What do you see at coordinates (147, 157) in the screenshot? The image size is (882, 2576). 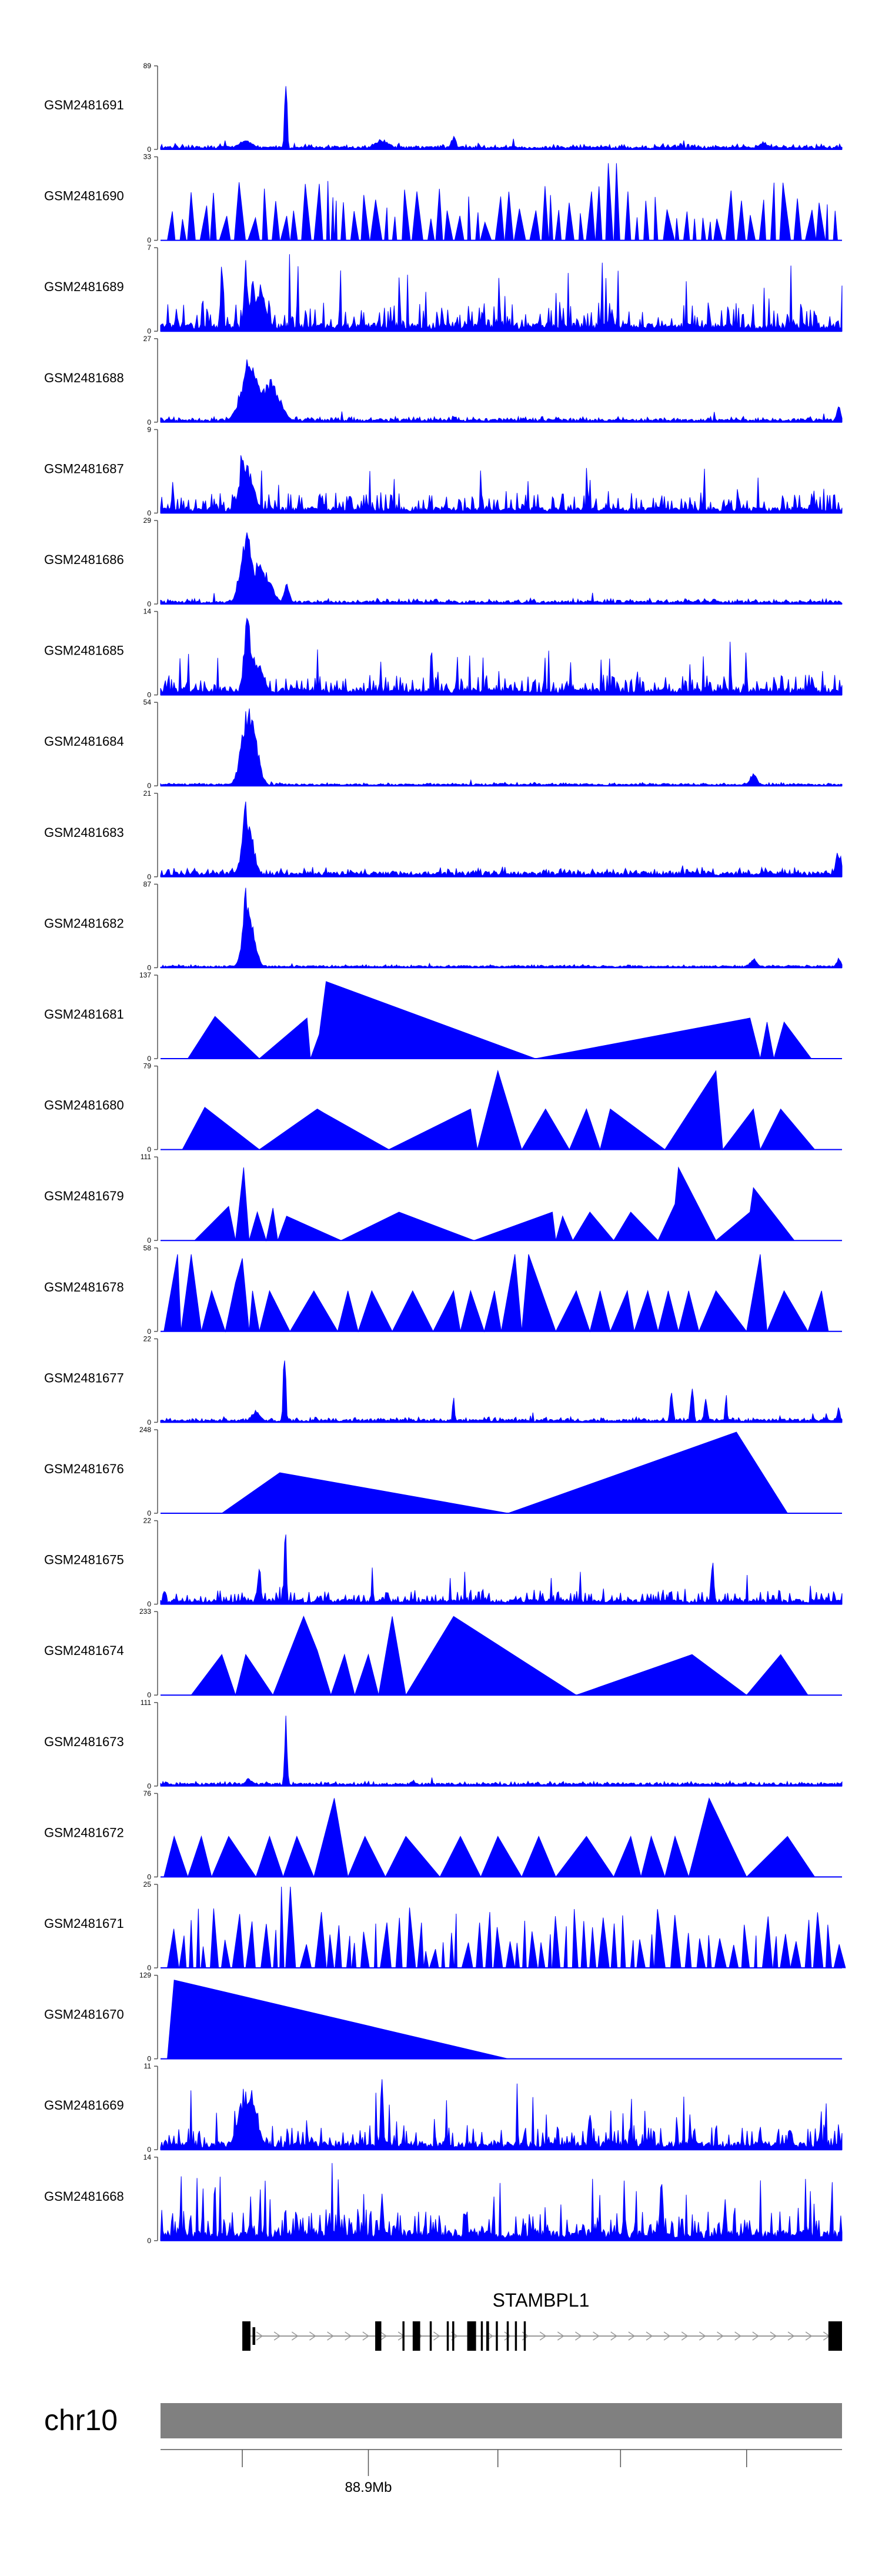 I see `y-tick-max-label: 33` at bounding box center [147, 157].